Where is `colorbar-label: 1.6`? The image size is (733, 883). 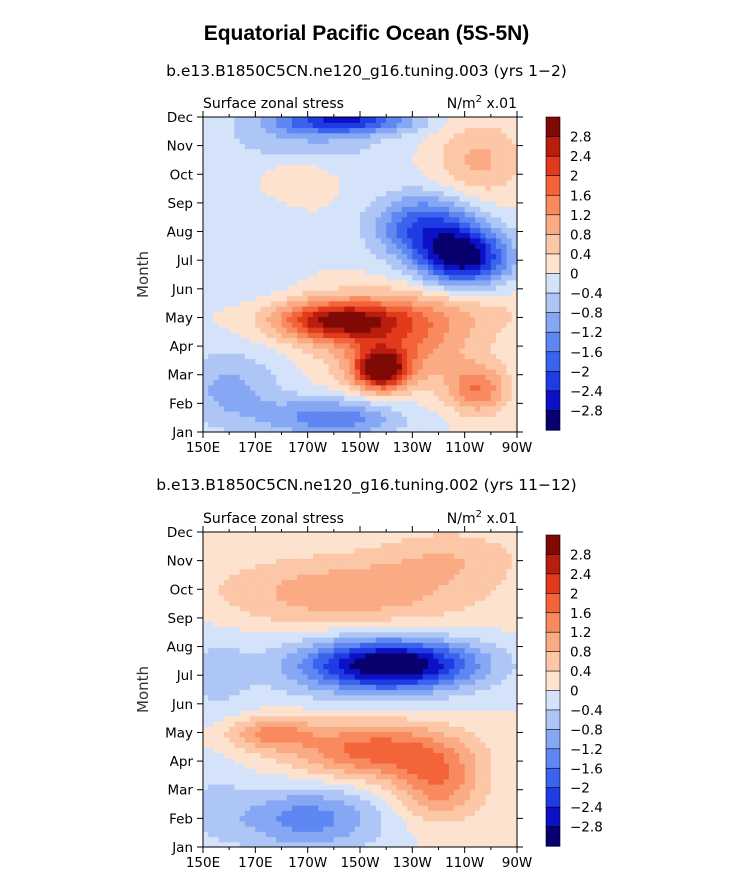
colorbar-label: 1.6 is located at coordinates (580, 196).